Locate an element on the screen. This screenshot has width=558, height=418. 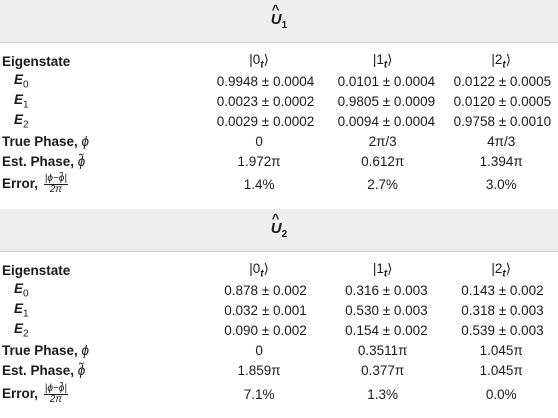
cell: 0.9805 ± 0.0009 is located at coordinates (386, 101).